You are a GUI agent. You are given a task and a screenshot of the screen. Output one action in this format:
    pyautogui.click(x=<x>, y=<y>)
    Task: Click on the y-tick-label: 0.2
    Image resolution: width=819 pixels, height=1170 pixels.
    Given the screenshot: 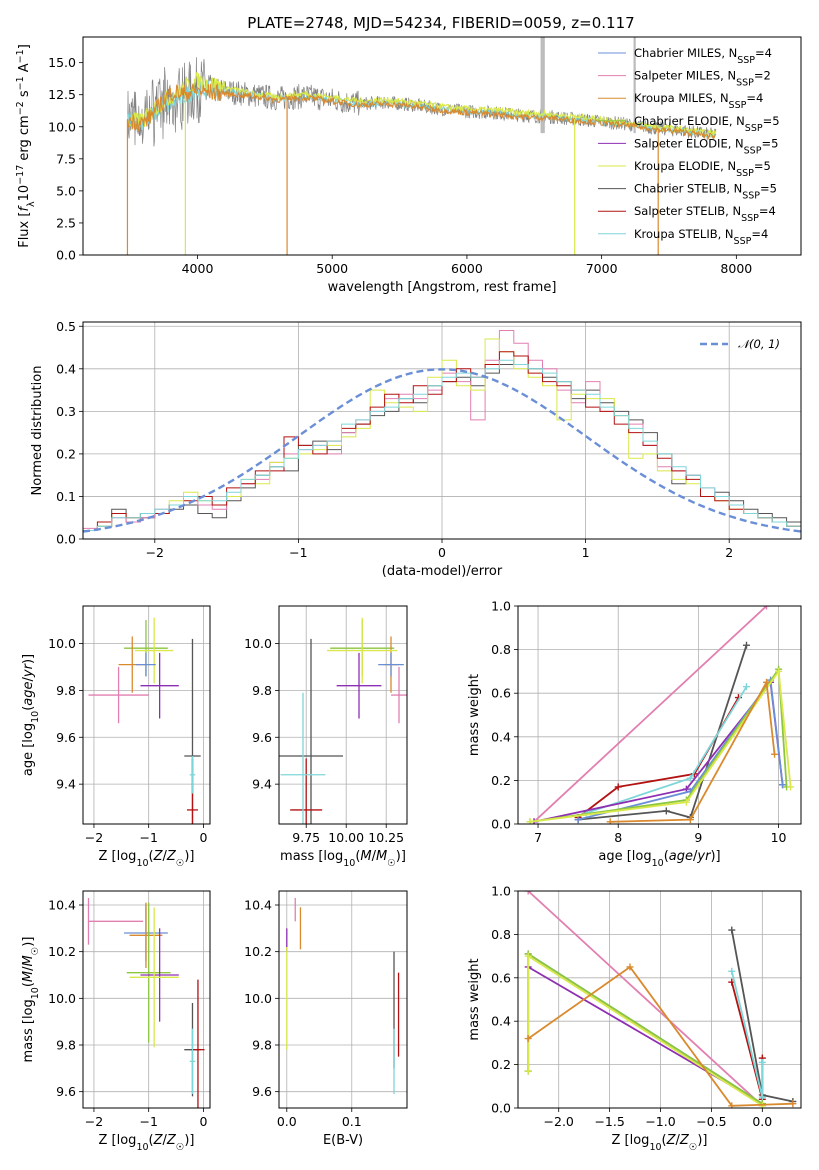 What is the action you would take?
    pyautogui.click(x=66, y=453)
    